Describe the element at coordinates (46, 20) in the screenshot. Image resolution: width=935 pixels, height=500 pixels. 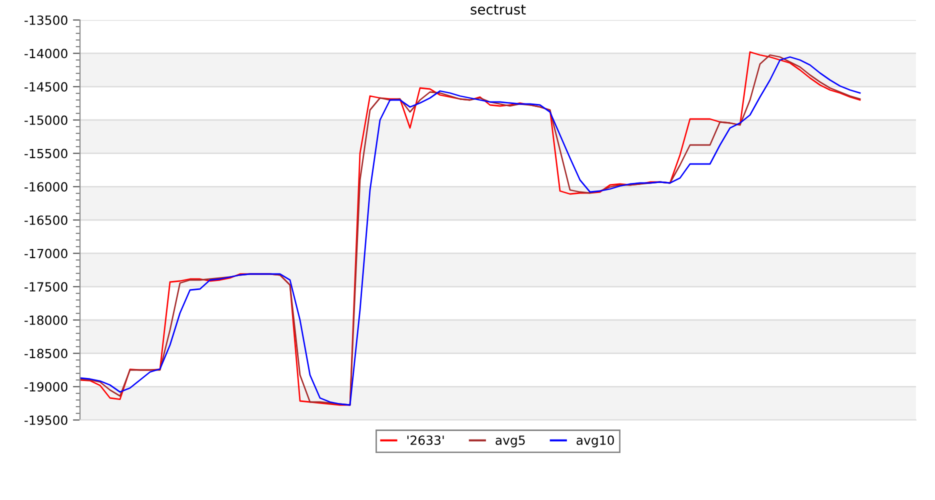
I see `y-tick-label: -13500` at that location.